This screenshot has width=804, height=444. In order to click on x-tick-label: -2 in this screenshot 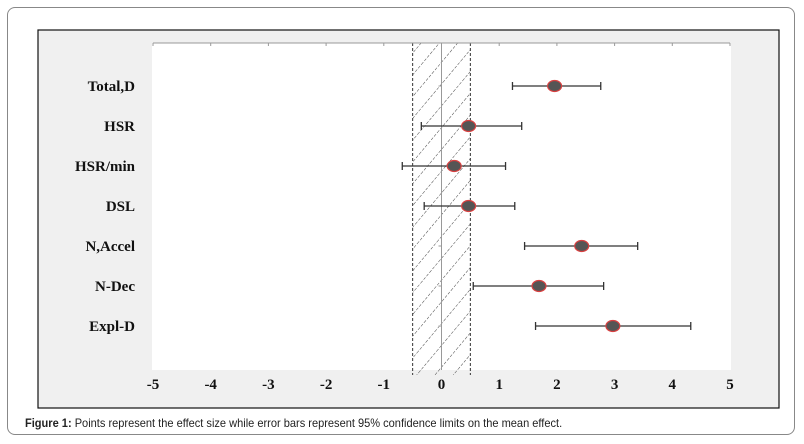, I will do `click(326, 385)`.